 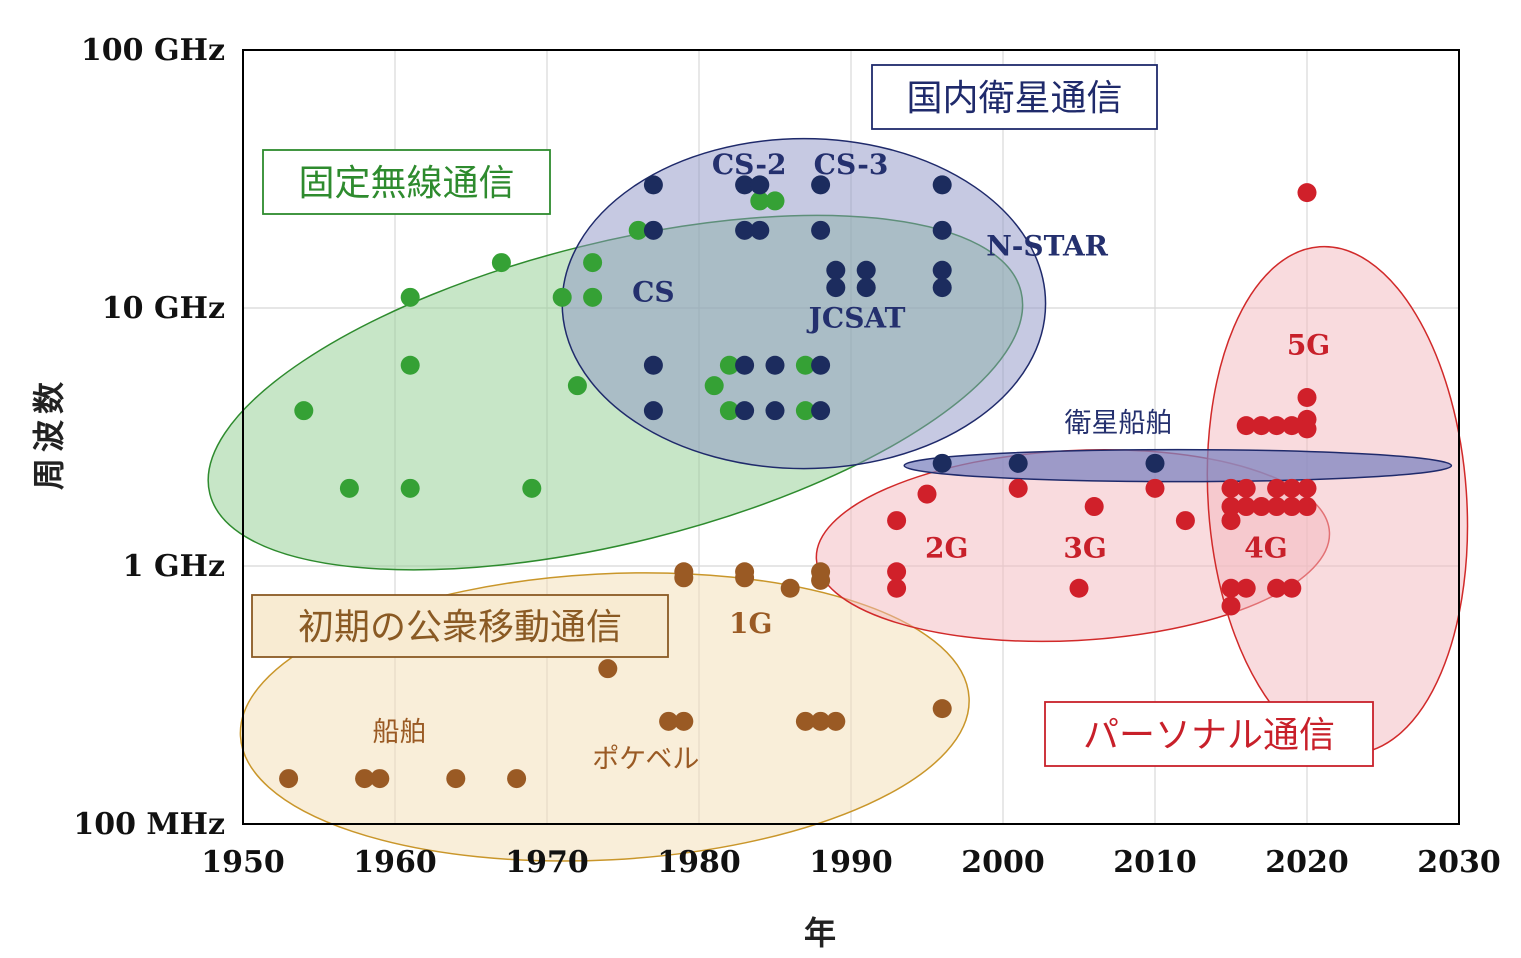 What do you see at coordinates (174, 566) in the screenshot?
I see `y-tick-label: 1 GHz` at bounding box center [174, 566].